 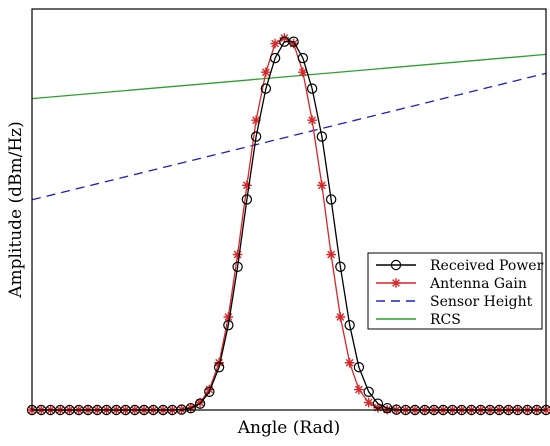 What do you see at coordinates (487, 266) in the screenshot?
I see `legend-label-received-power: Received Power` at bounding box center [487, 266].